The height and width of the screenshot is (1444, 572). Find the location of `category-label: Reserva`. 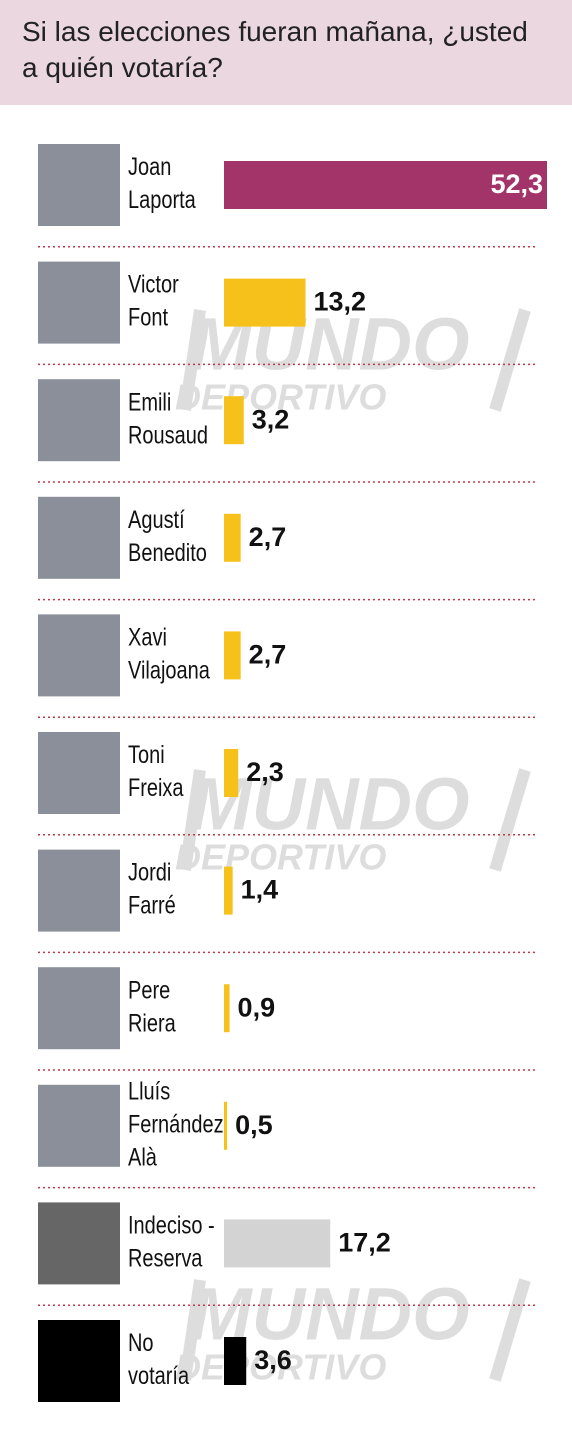

category-label: Reserva is located at coordinates (165, 1258).